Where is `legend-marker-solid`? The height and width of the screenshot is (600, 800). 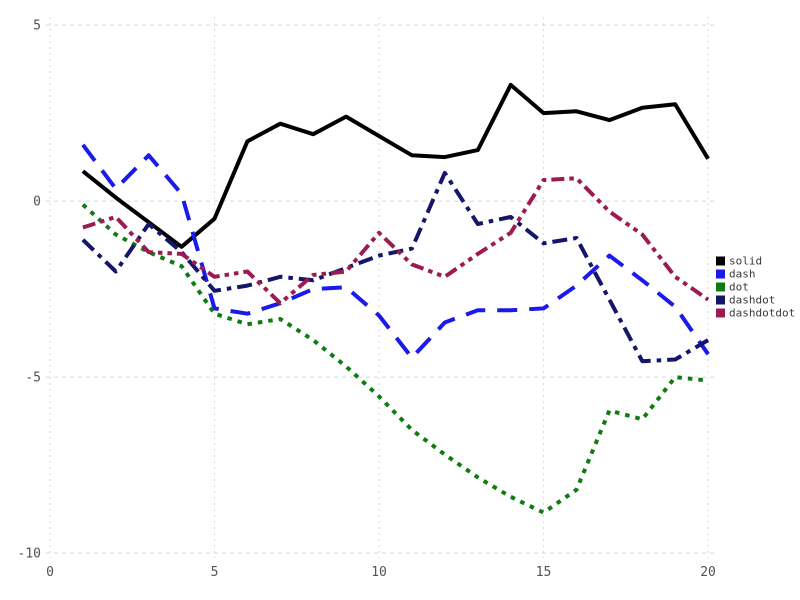
legend-marker-solid is located at coordinates (720, 261).